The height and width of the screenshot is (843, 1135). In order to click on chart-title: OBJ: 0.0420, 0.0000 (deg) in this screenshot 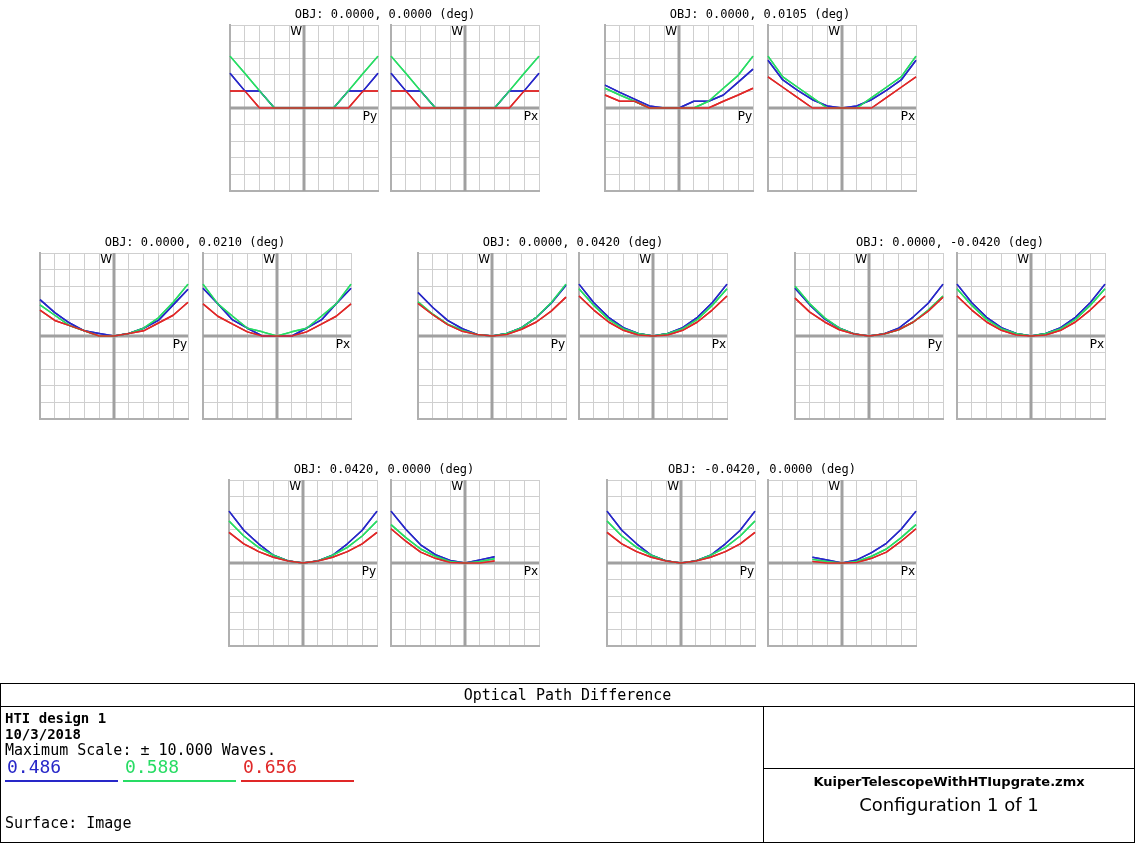, I will do `click(384, 469)`.